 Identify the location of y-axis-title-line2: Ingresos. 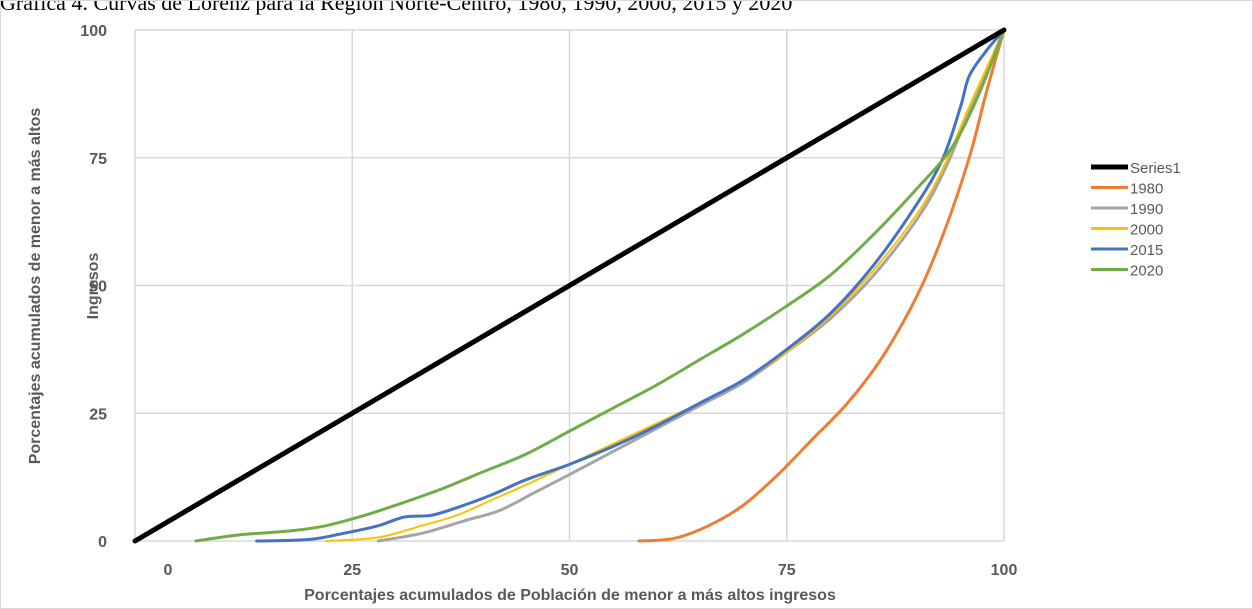
(93, 286).